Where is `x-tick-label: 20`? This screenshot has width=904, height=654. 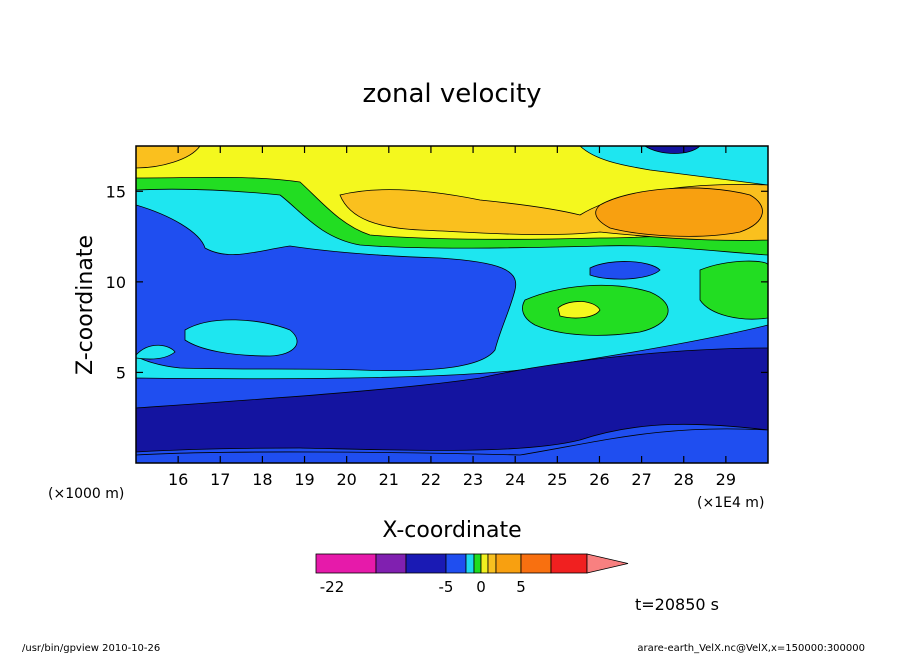
x-tick-label: 20 is located at coordinates (346, 479).